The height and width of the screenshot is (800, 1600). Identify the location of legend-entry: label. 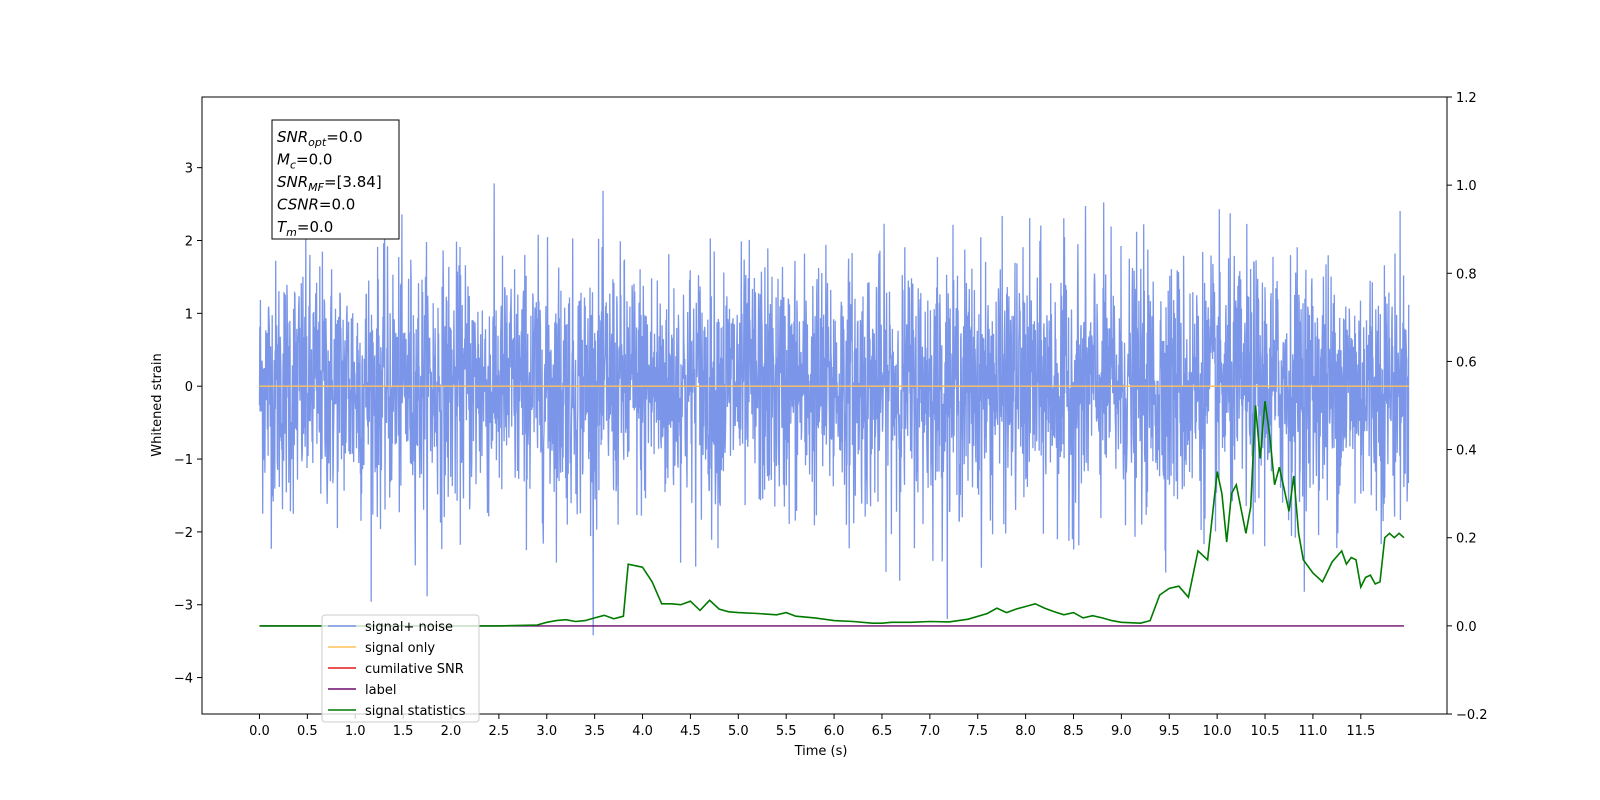
(380, 690).